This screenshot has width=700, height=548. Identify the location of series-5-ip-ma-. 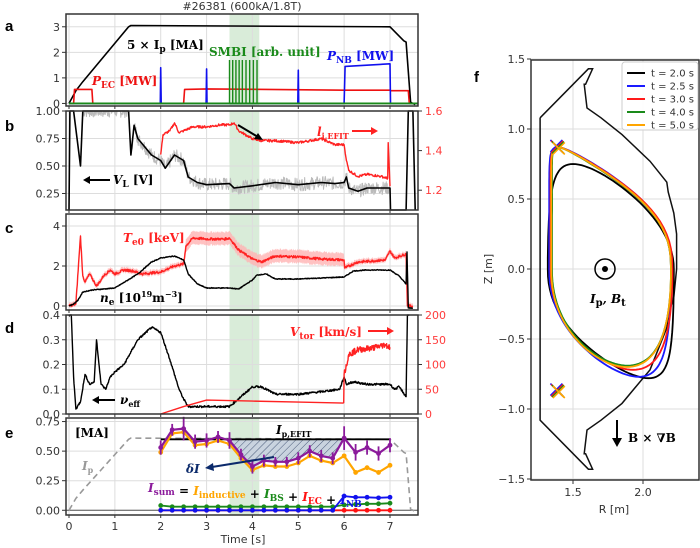
(242, 65).